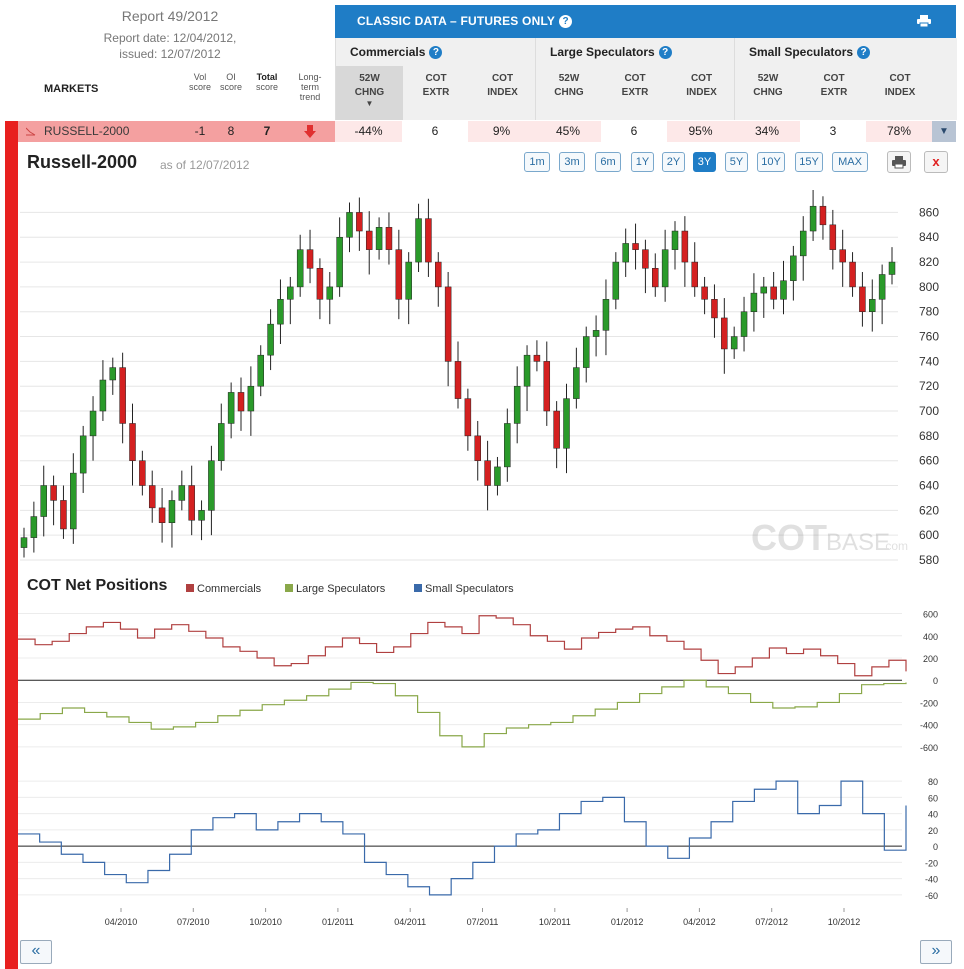  I want to click on legend-commercials: Commercials, so click(223, 589).